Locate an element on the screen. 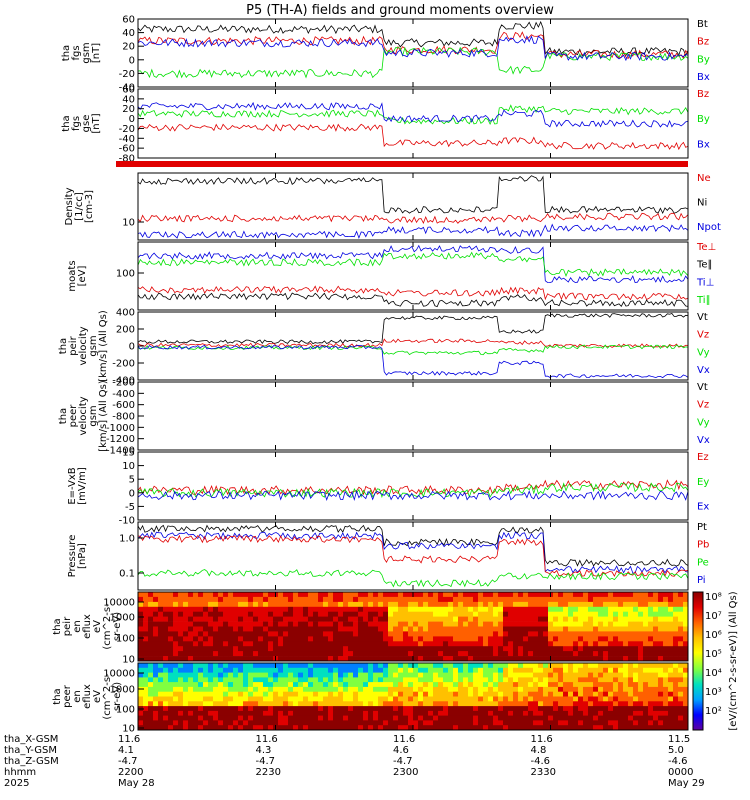 This screenshot has height=800, width=750. y-axis-label-line: [eV] is located at coordinates (82, 276).